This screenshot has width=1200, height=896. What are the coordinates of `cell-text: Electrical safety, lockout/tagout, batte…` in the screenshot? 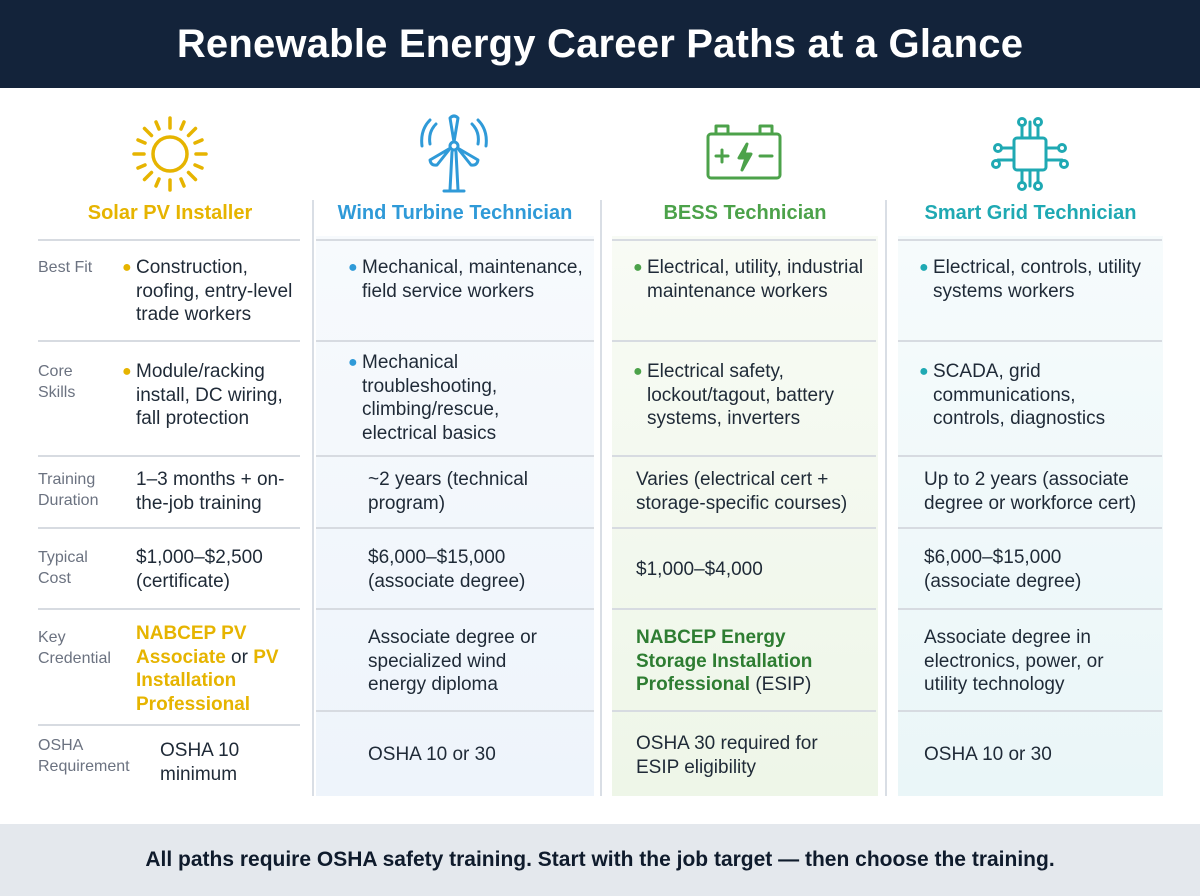 It's located at (740, 395).